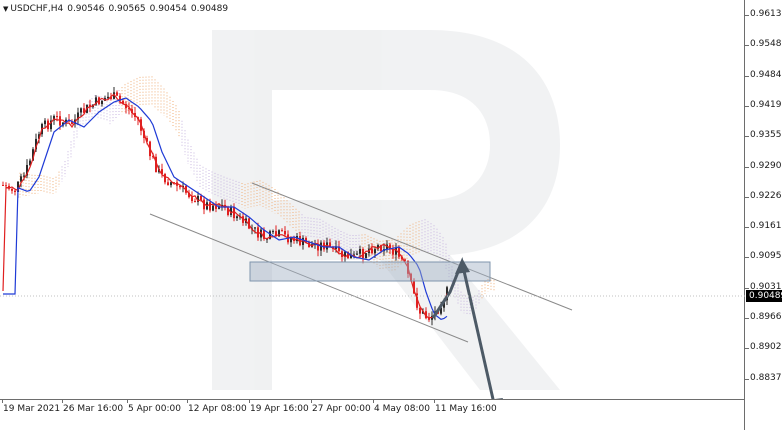 This screenshot has width=782, height=430. I want to click on ohlc-high: 0.90565, so click(127, 9).